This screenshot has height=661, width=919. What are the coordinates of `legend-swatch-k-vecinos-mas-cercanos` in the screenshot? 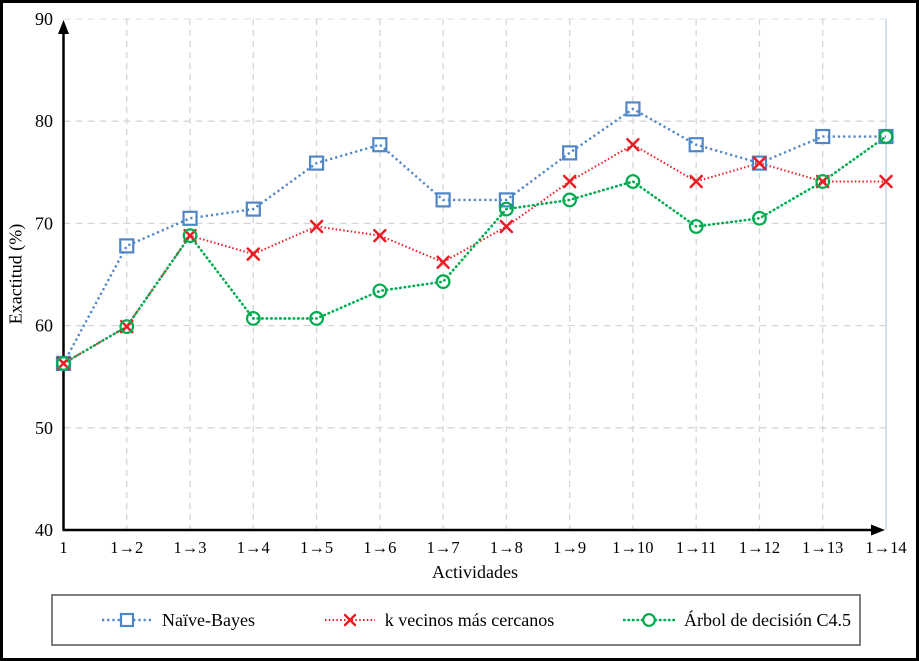 It's located at (349, 620).